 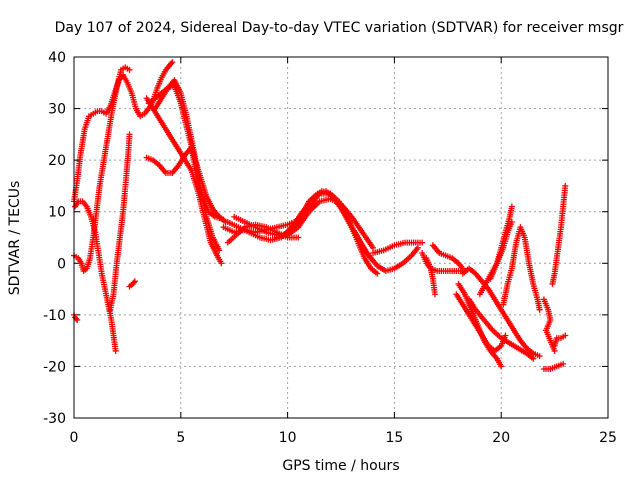 I want to click on y-tick-label: 20, so click(x=57, y=161).